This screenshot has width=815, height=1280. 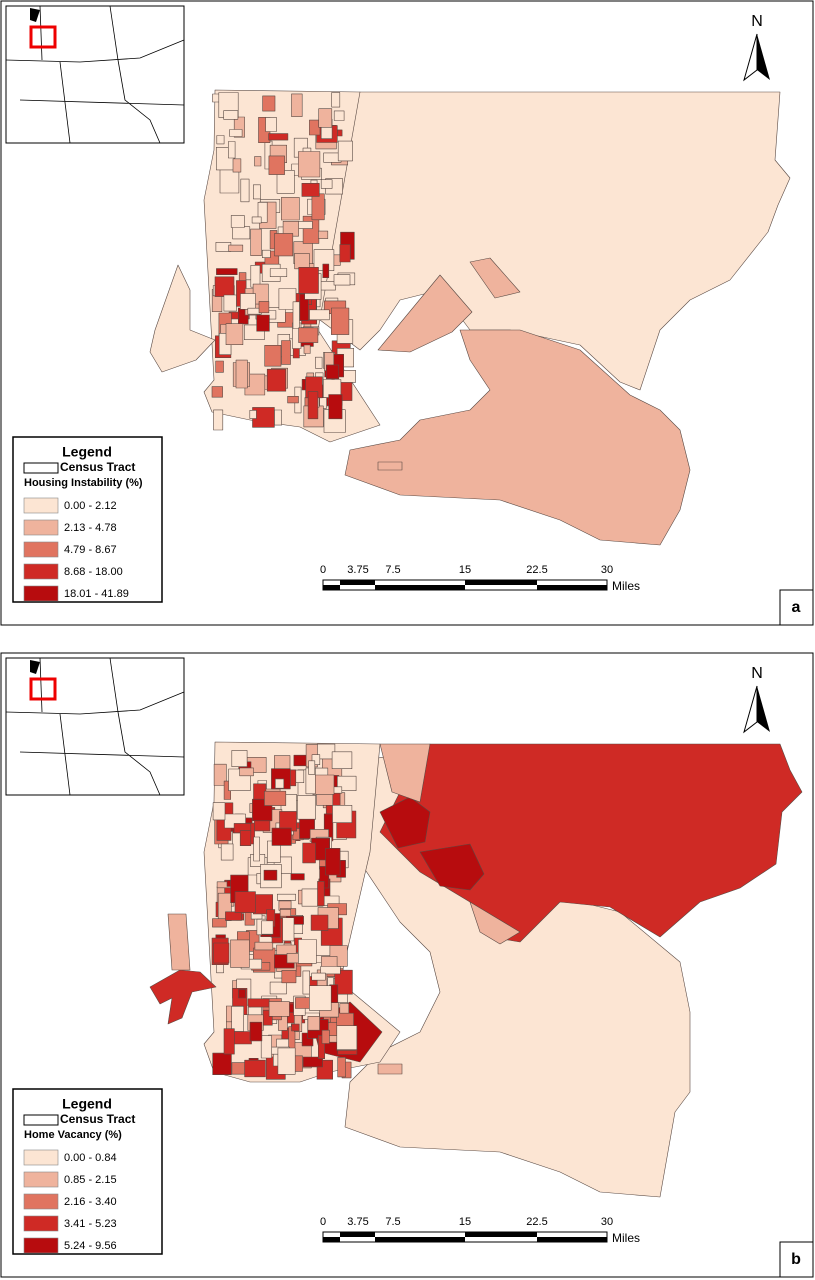 I want to click on legend-label: 0.85 - 2.15, so click(x=90, y=1180).